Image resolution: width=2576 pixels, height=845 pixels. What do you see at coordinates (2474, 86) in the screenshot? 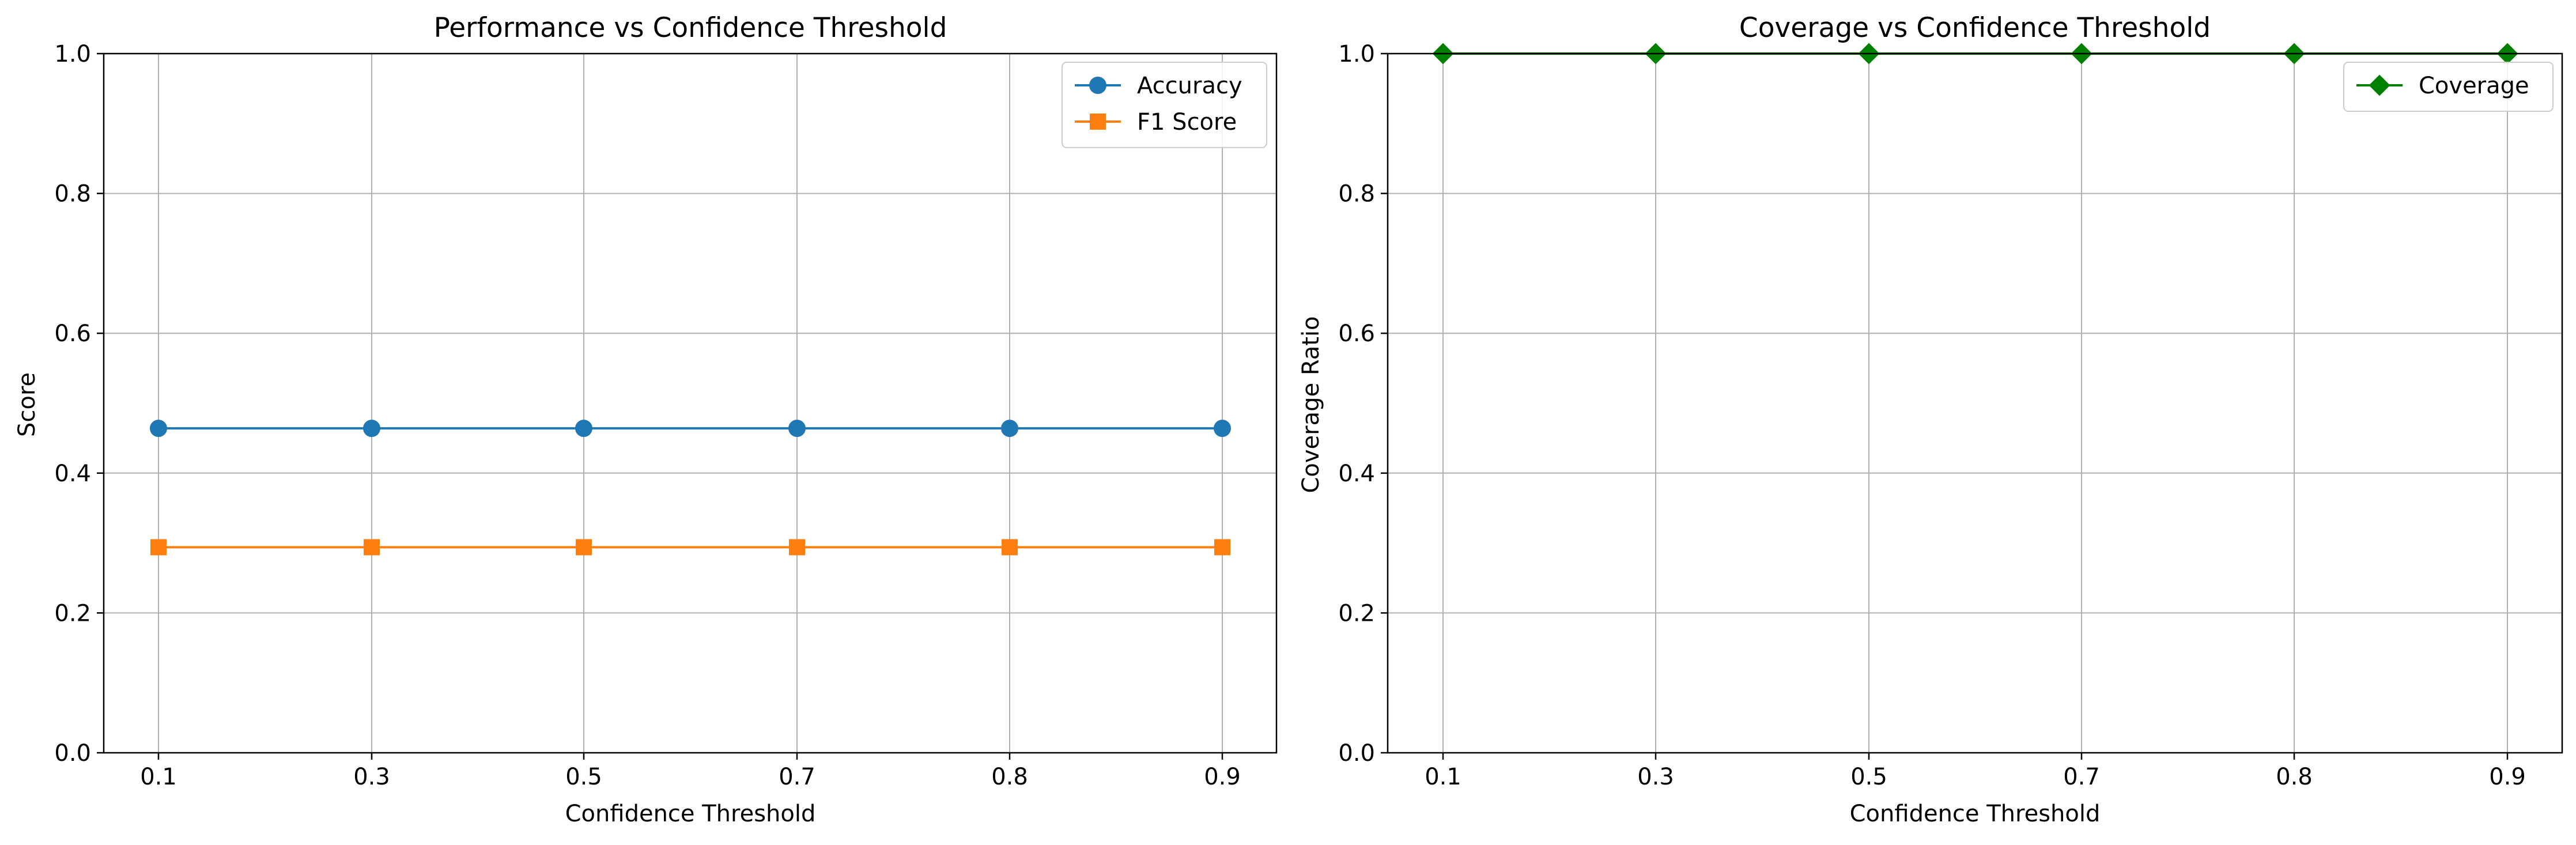
I see `legend-label-coverage: Coverage` at bounding box center [2474, 86].